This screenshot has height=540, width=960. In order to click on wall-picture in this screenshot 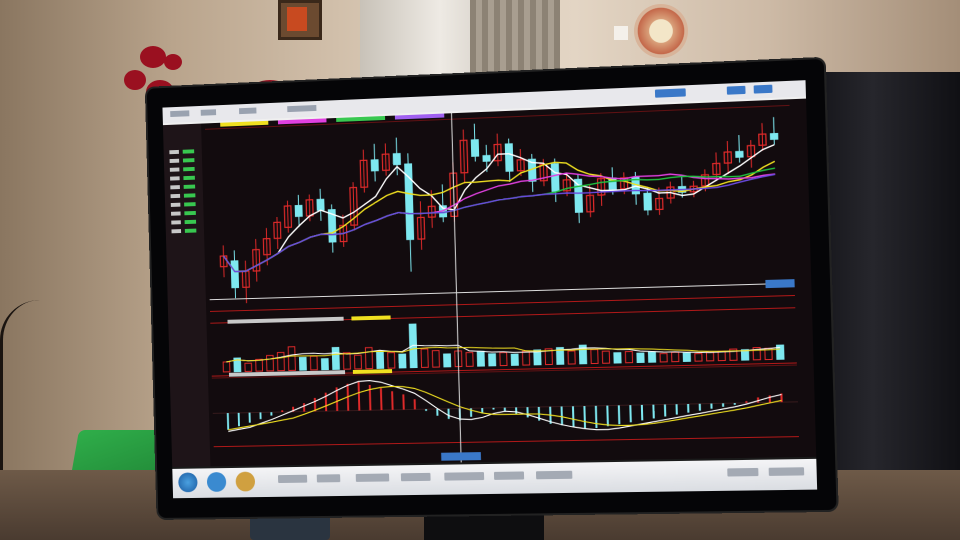, I will do `click(300, 20)`.